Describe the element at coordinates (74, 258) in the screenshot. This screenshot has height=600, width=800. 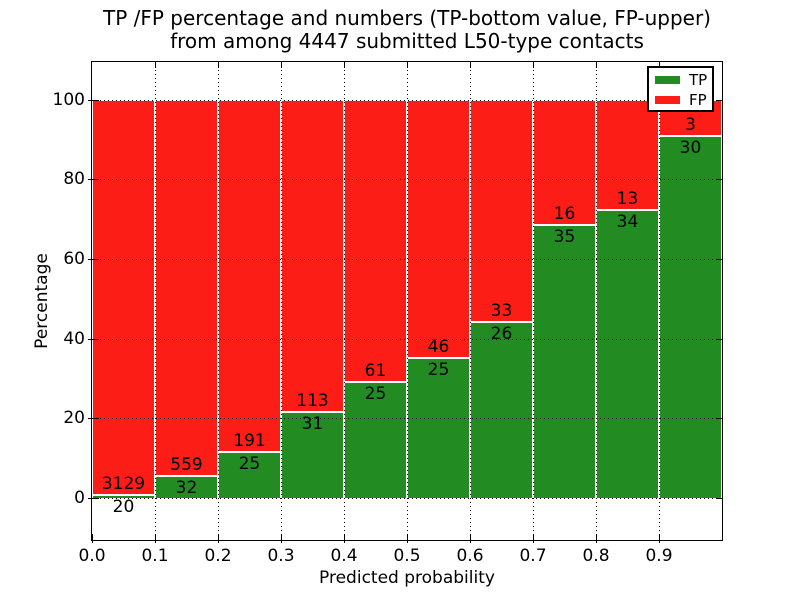
I see `y-tick-label: 60` at that location.